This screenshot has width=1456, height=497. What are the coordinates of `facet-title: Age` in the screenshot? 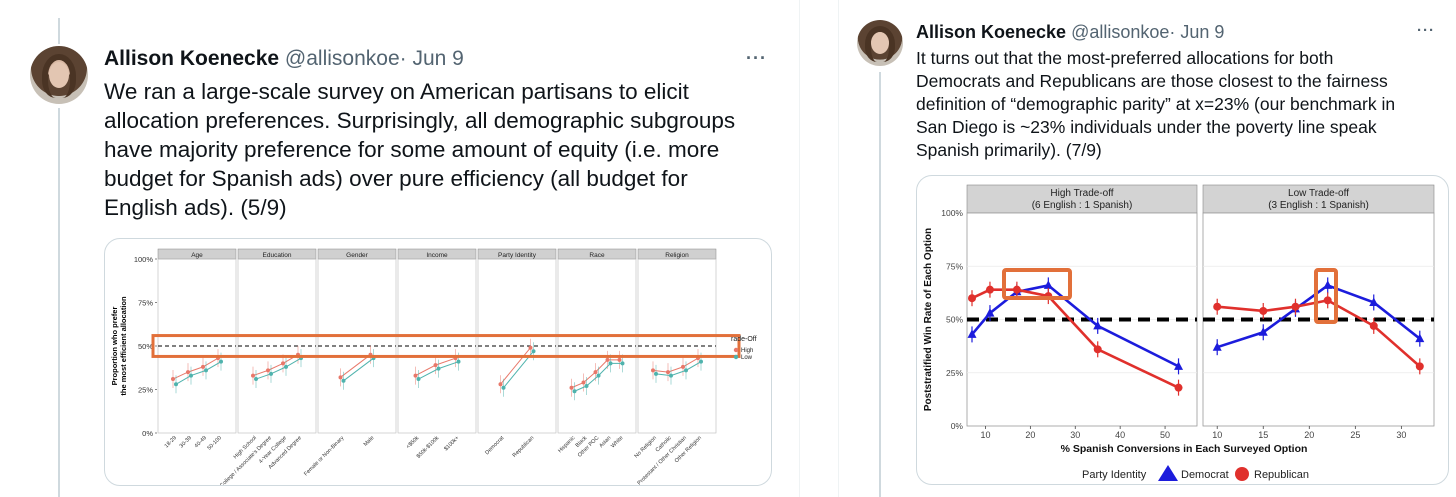 It's located at (197, 255).